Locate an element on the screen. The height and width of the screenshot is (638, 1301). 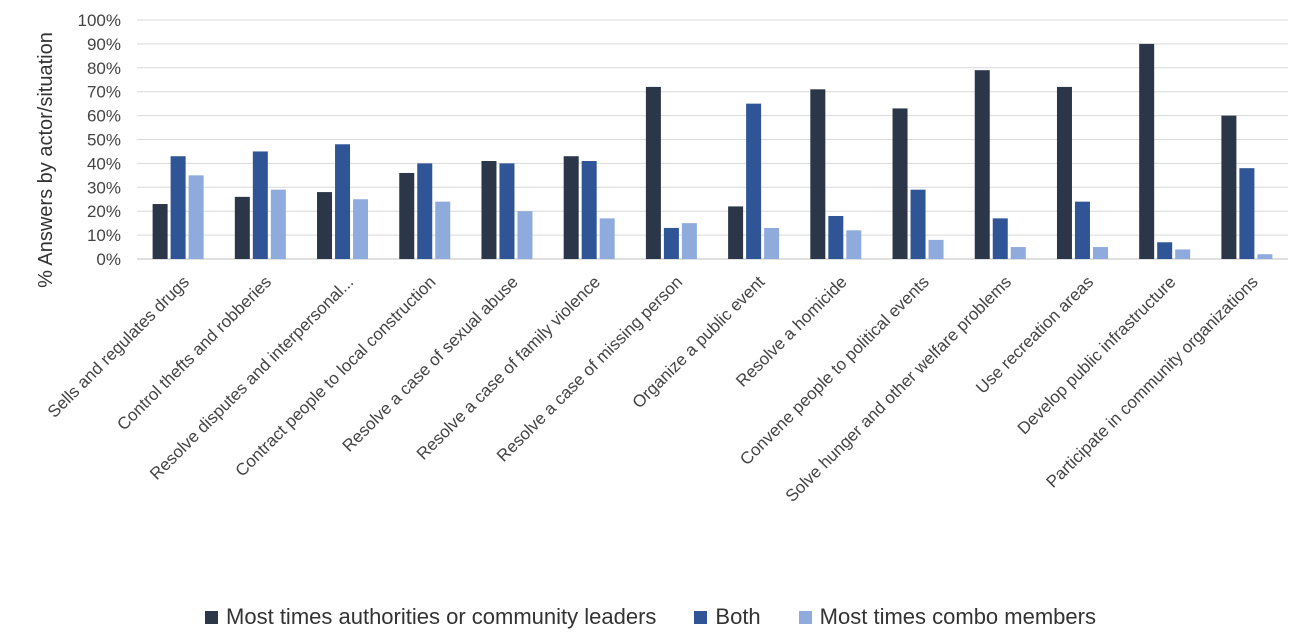
y-tick-label: 20% is located at coordinates (104, 211).